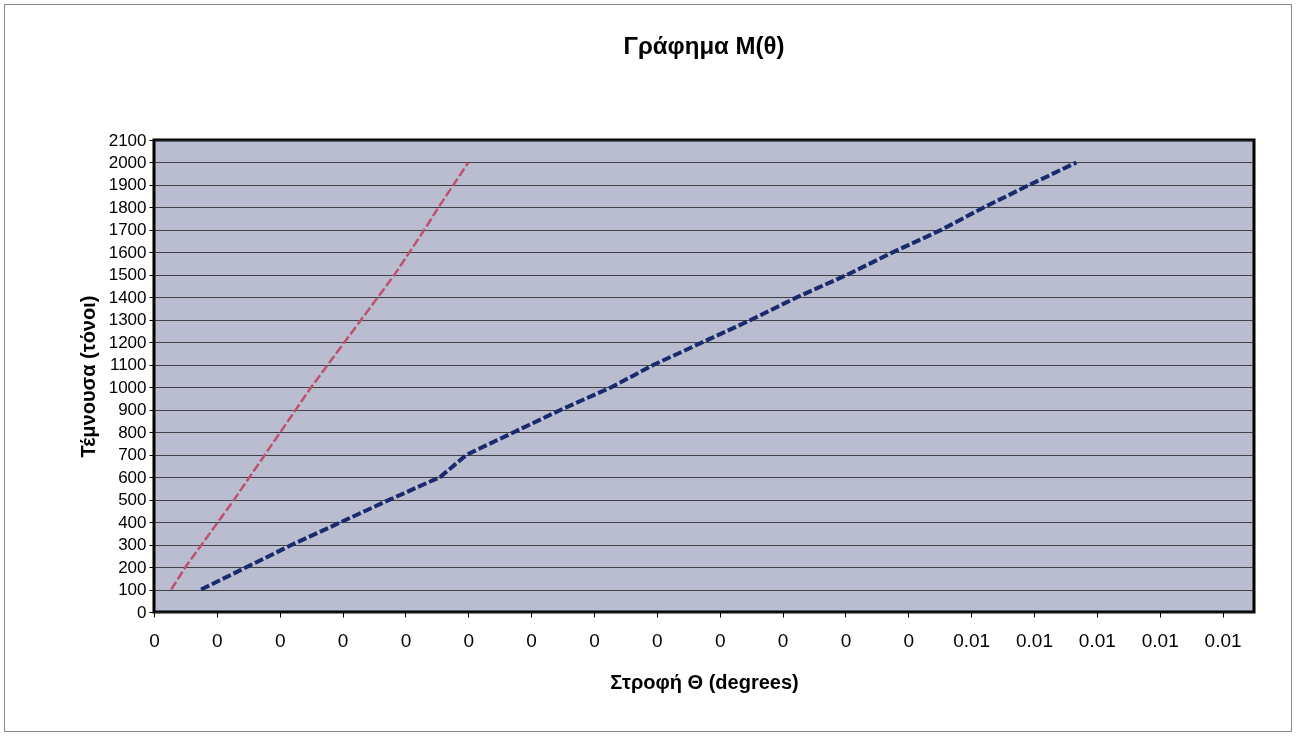 The height and width of the screenshot is (738, 1298). What do you see at coordinates (132, 432) in the screenshot?
I see `y-tick-label: 800` at bounding box center [132, 432].